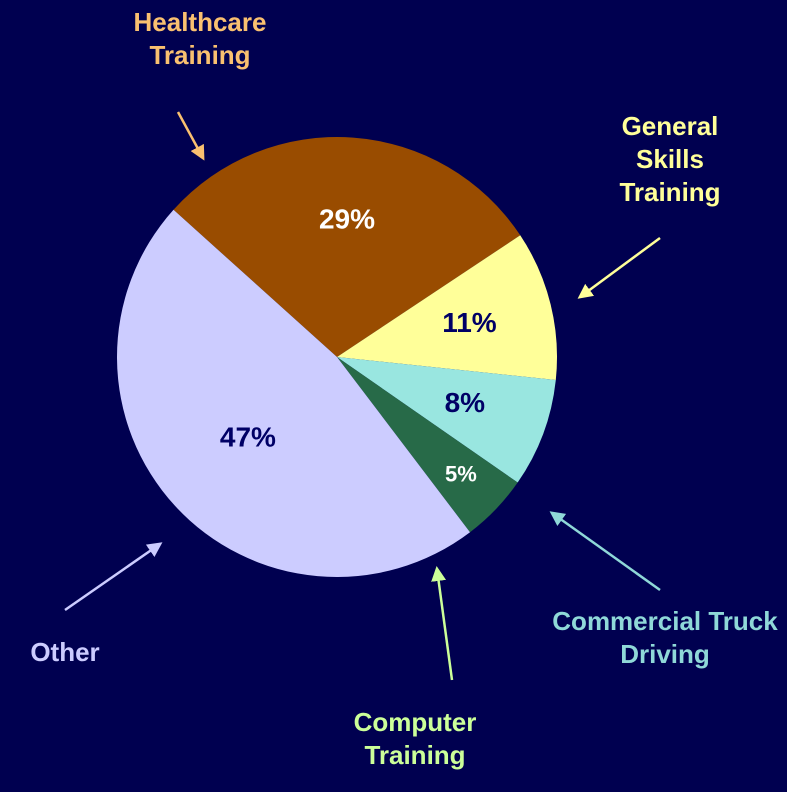 The width and height of the screenshot is (787, 792). Describe the element at coordinates (347, 218) in the screenshot. I see `value-label: 29%` at that location.